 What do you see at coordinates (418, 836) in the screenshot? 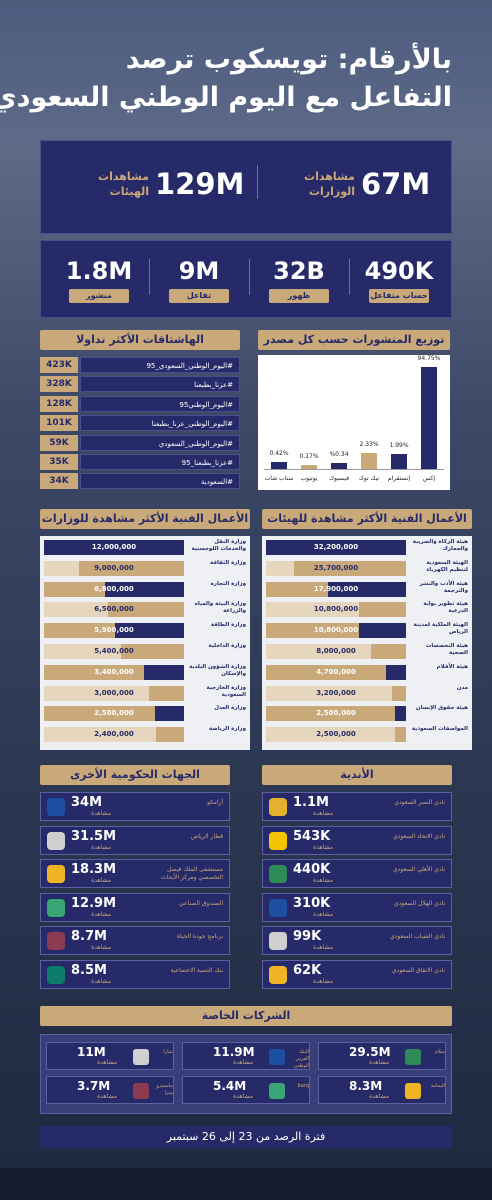
I see `card-name: نادي الاتحاد السعودي` at bounding box center [418, 836].